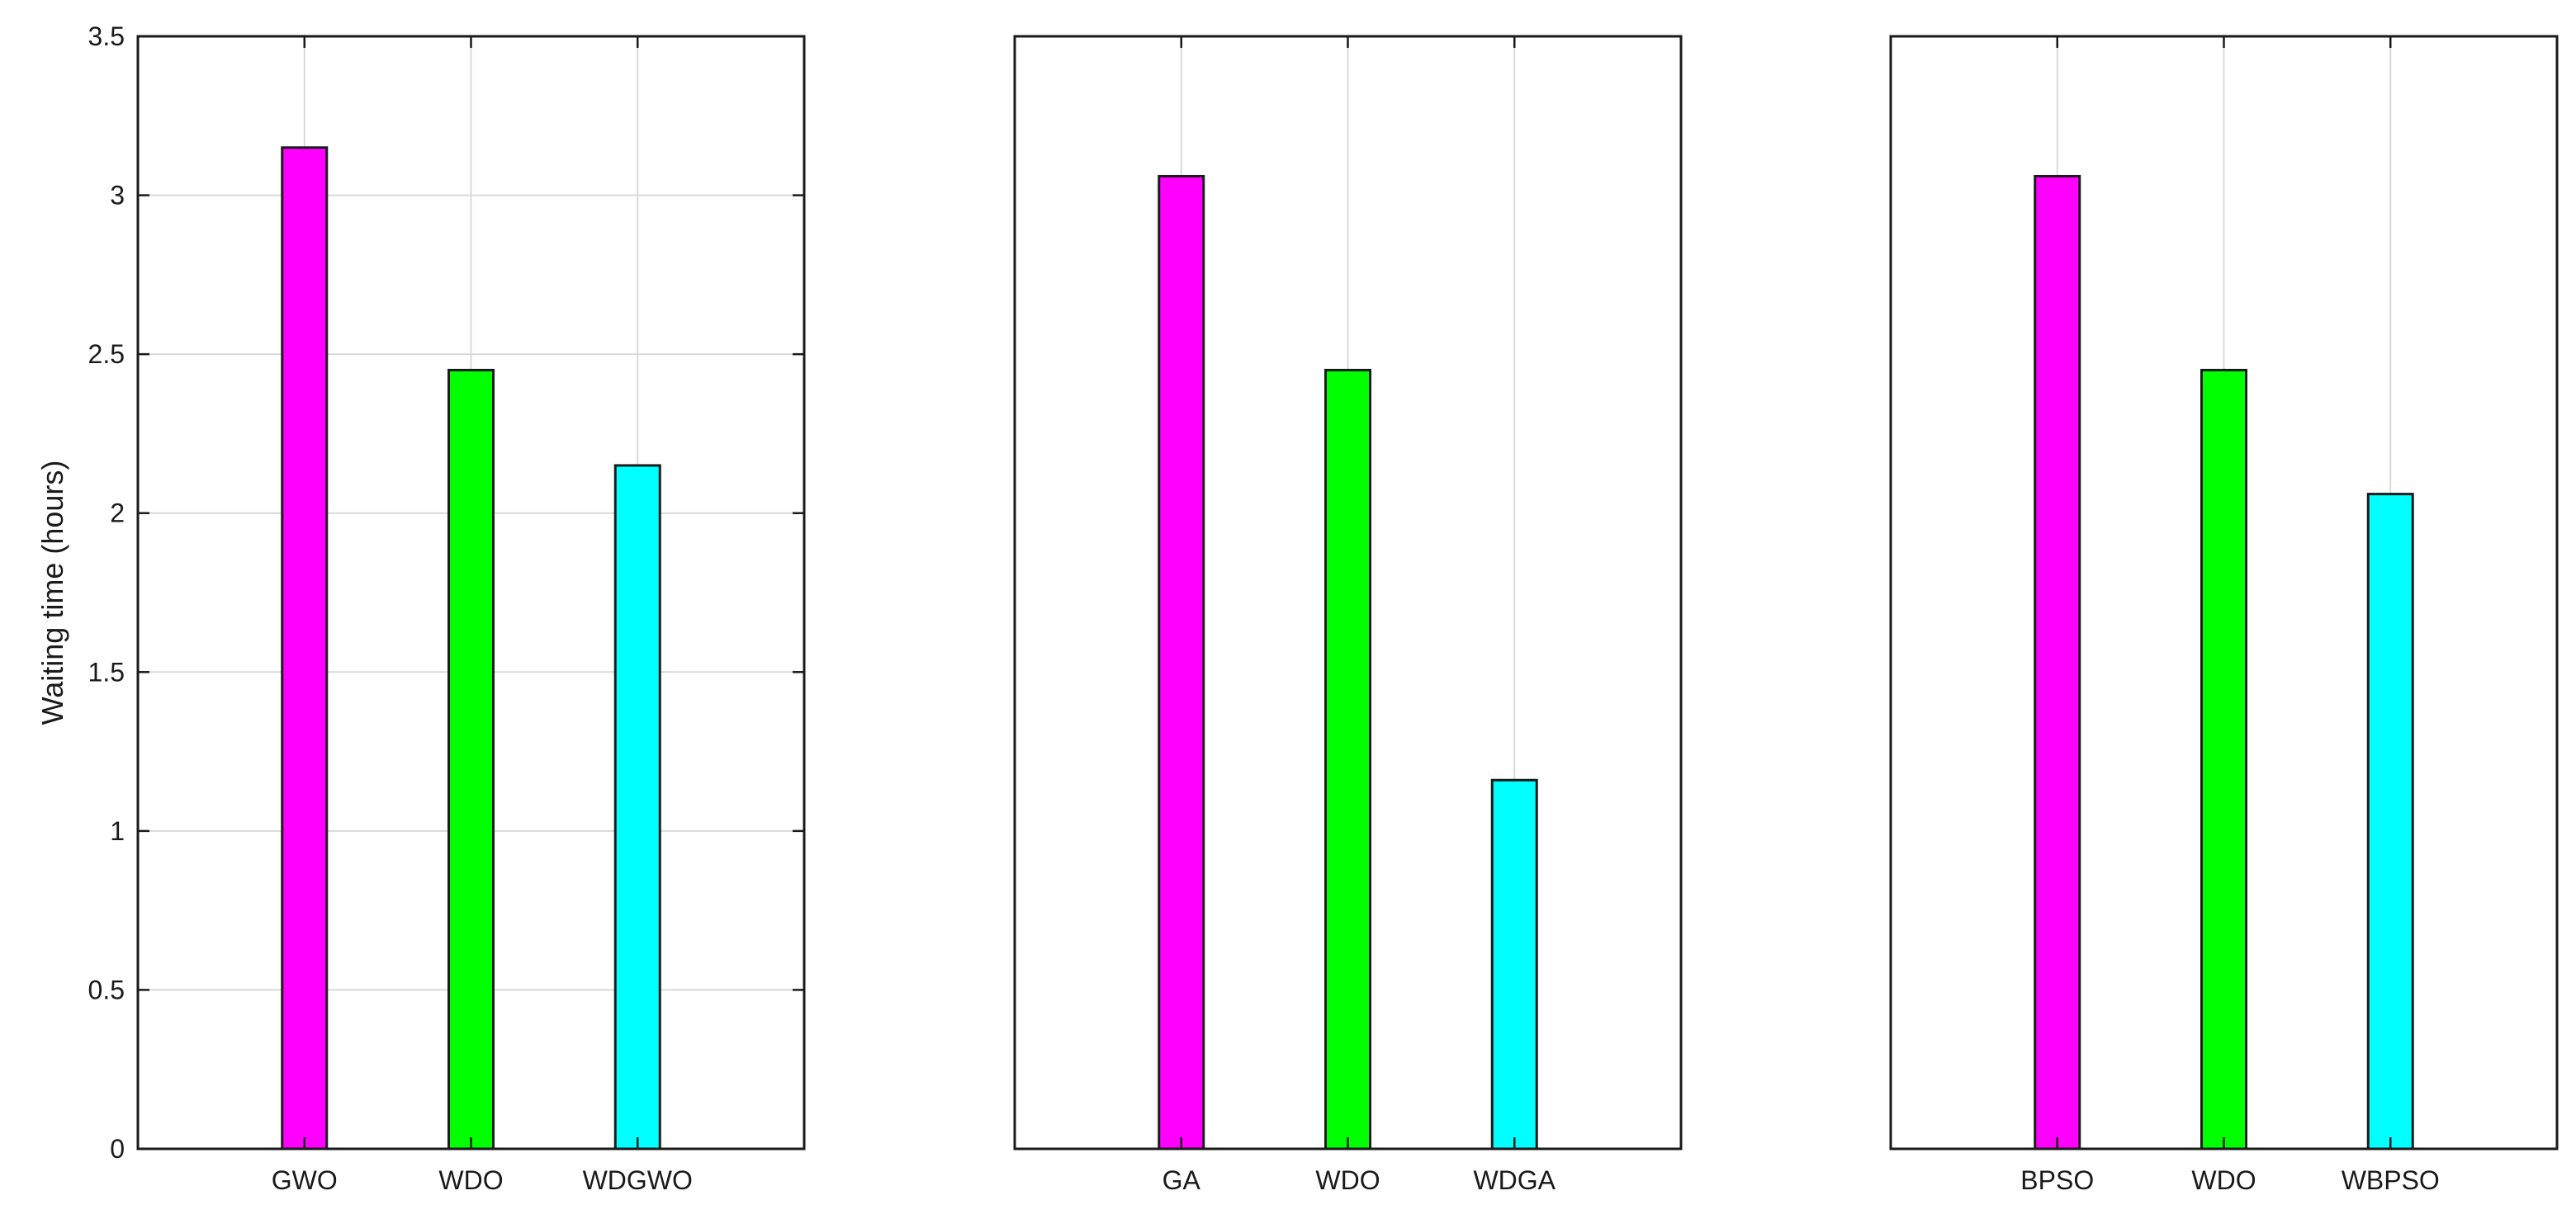  What do you see at coordinates (106, 36) in the screenshot?
I see `y-tick-label: 3.5` at bounding box center [106, 36].